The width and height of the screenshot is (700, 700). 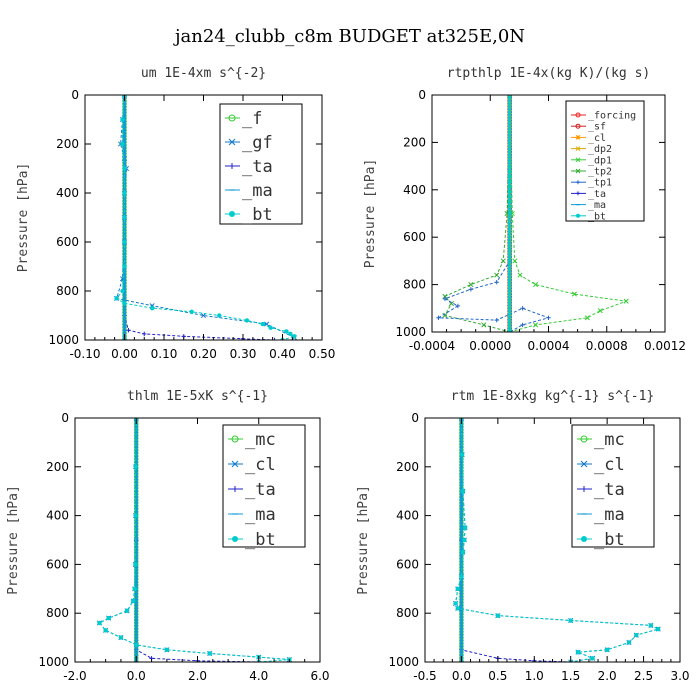 I want to click on x-tick-label: -2.0, so click(x=74, y=676).